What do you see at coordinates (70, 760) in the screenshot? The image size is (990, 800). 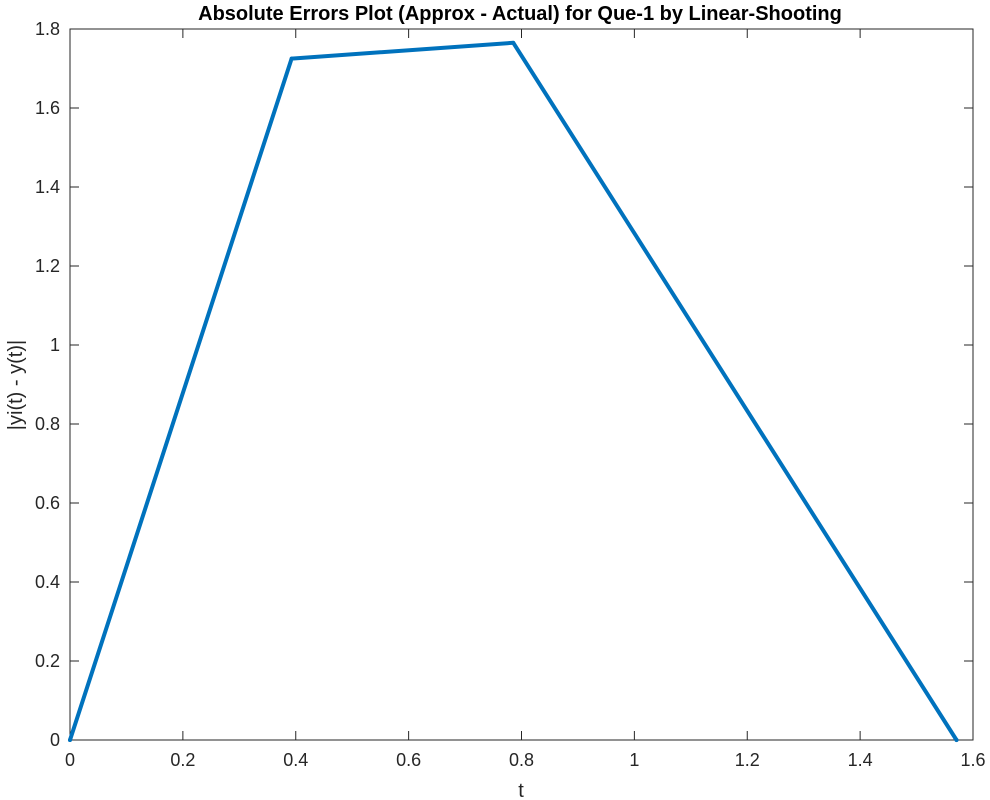 I see `x-tick-label: 0` at bounding box center [70, 760].